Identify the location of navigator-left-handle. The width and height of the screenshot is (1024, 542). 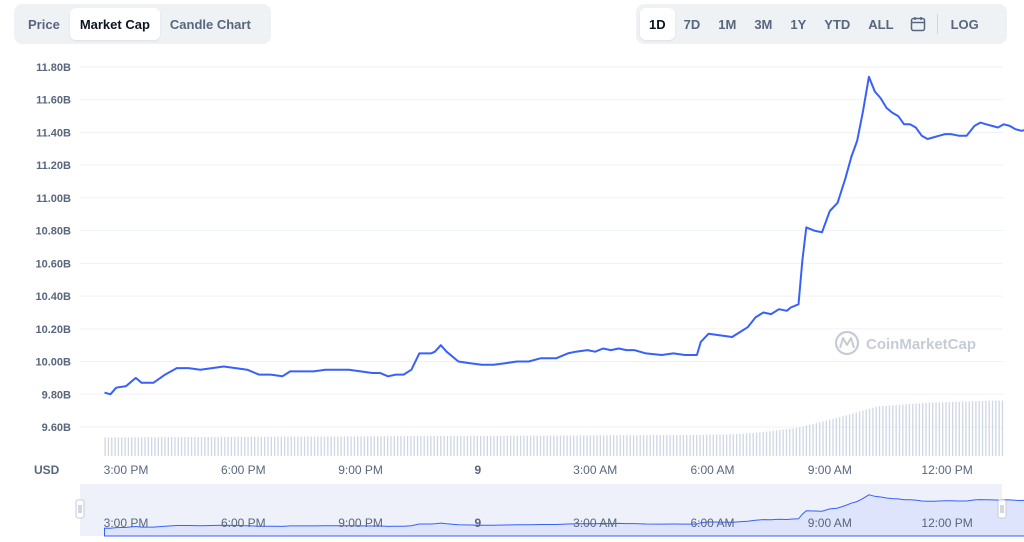
(80, 509).